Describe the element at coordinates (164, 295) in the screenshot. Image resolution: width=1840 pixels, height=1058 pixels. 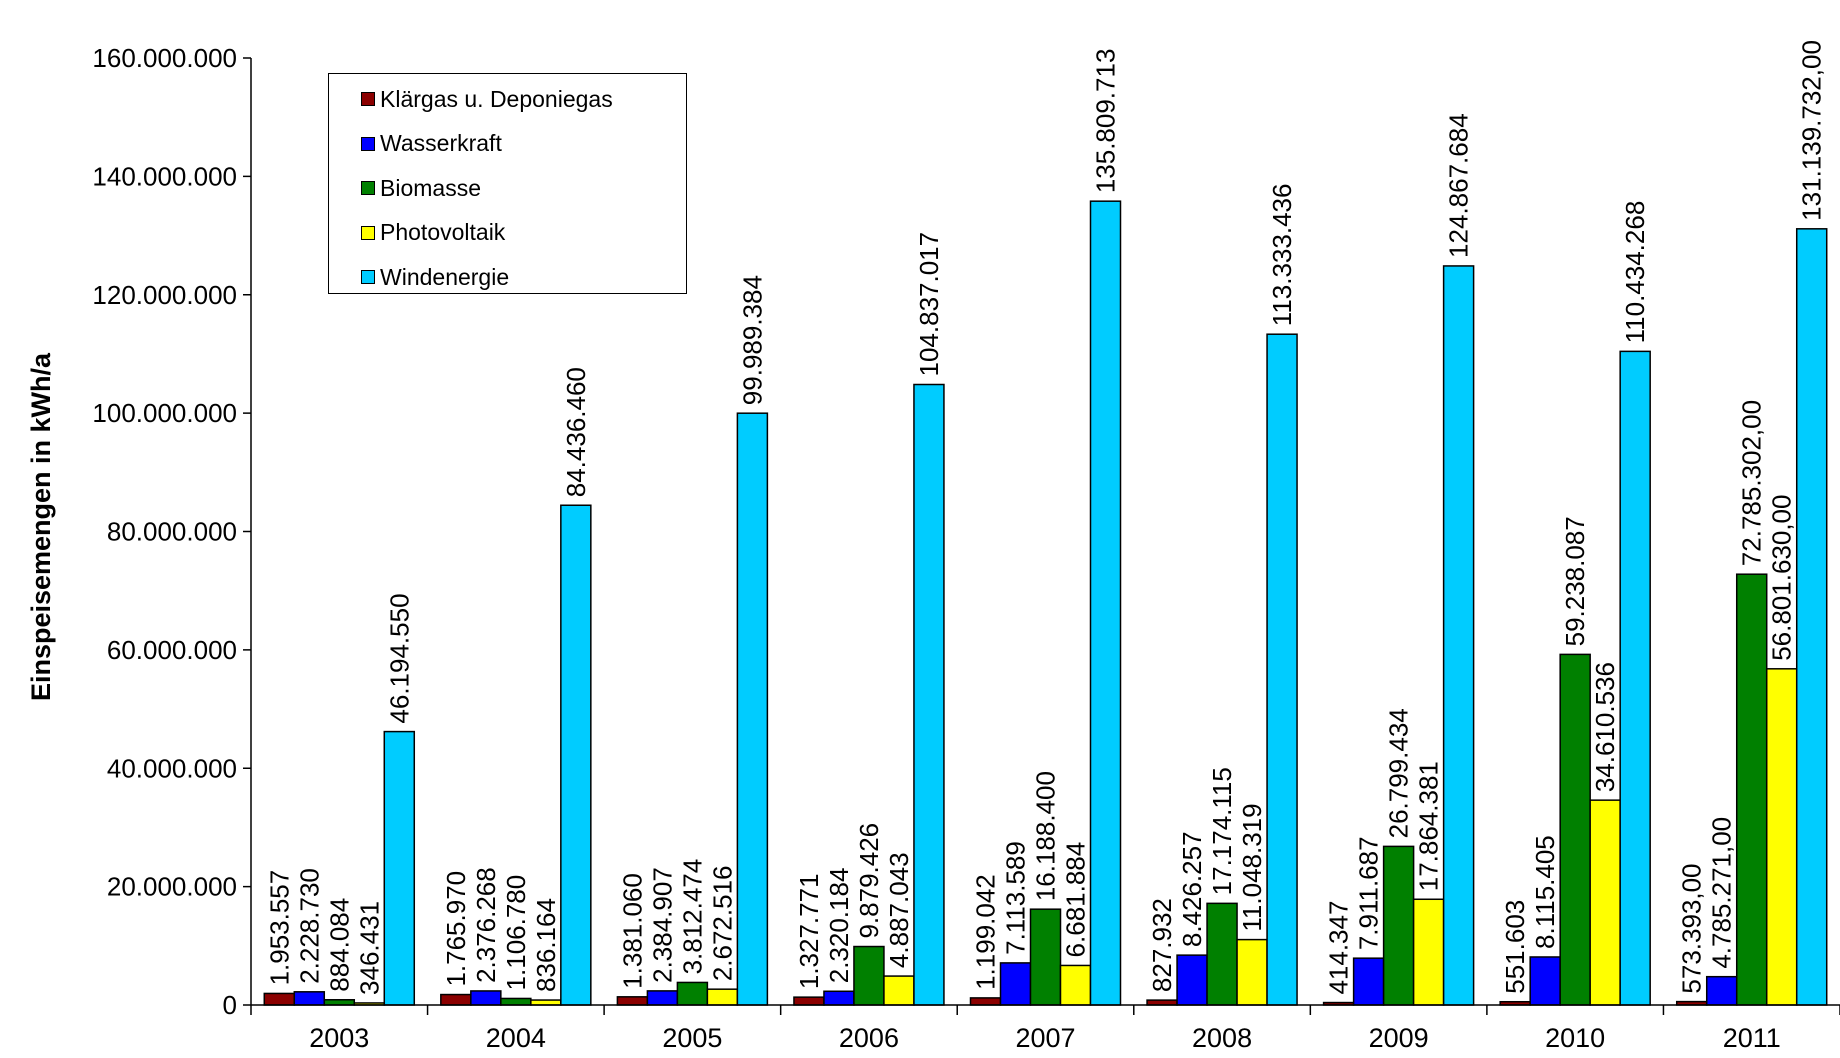
I see `y-tick-label: 120.000.000` at that location.